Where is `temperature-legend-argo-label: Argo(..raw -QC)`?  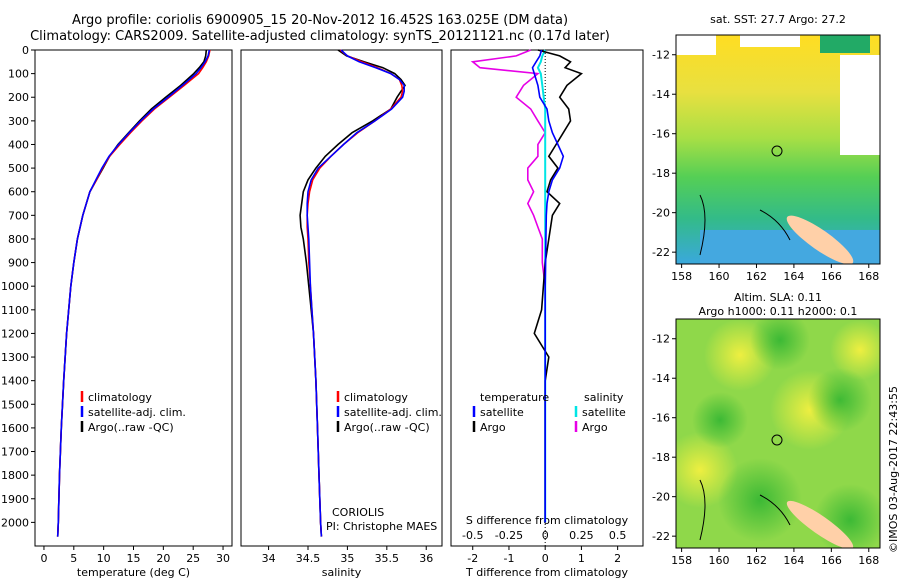
temperature-legend-argo-label: Argo(..raw -QC) is located at coordinates (131, 427).